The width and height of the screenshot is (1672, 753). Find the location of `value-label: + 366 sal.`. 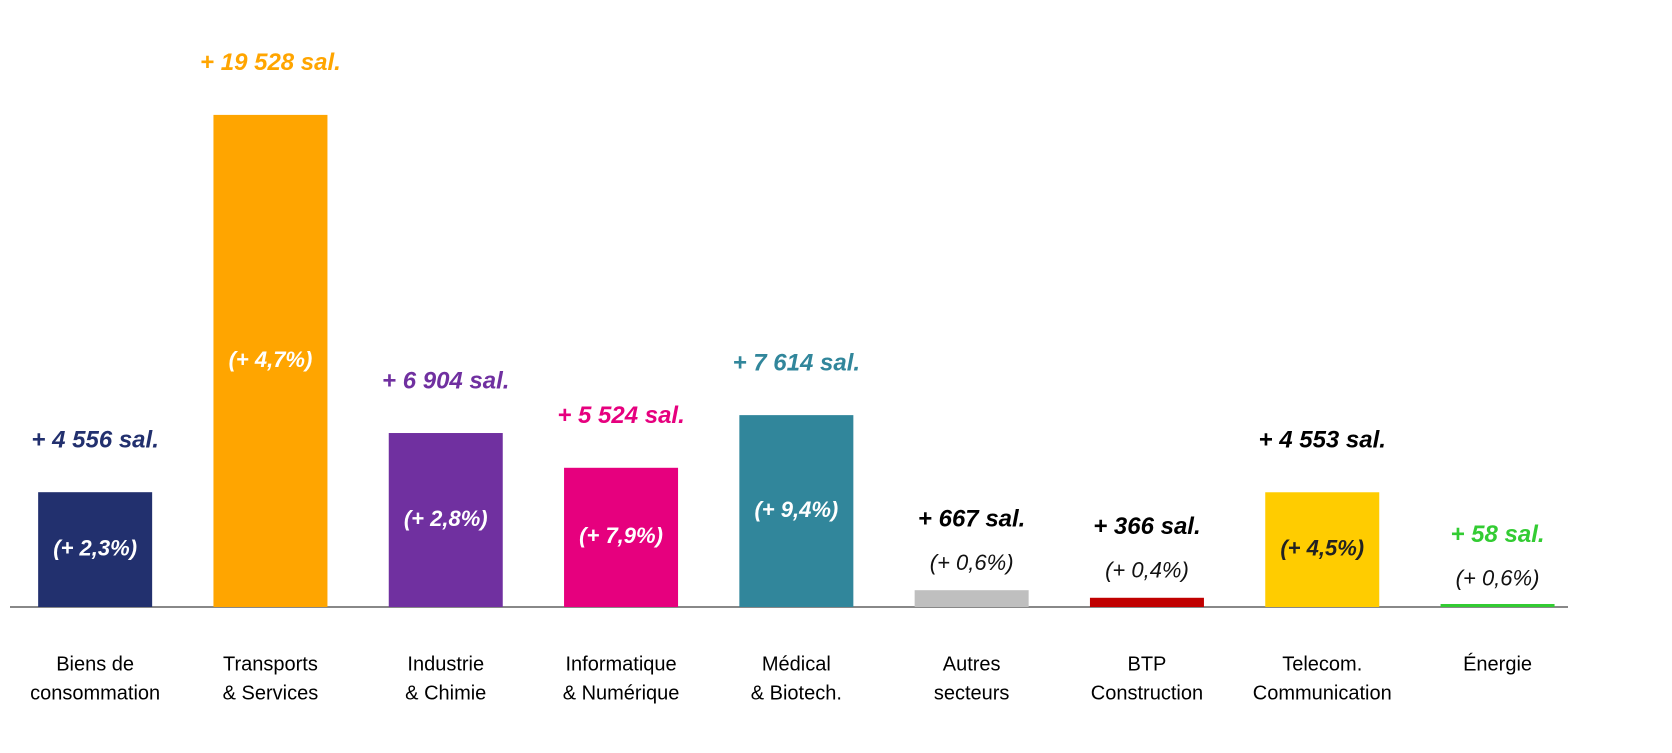

value-label: + 366 sal. is located at coordinates (1146, 526).